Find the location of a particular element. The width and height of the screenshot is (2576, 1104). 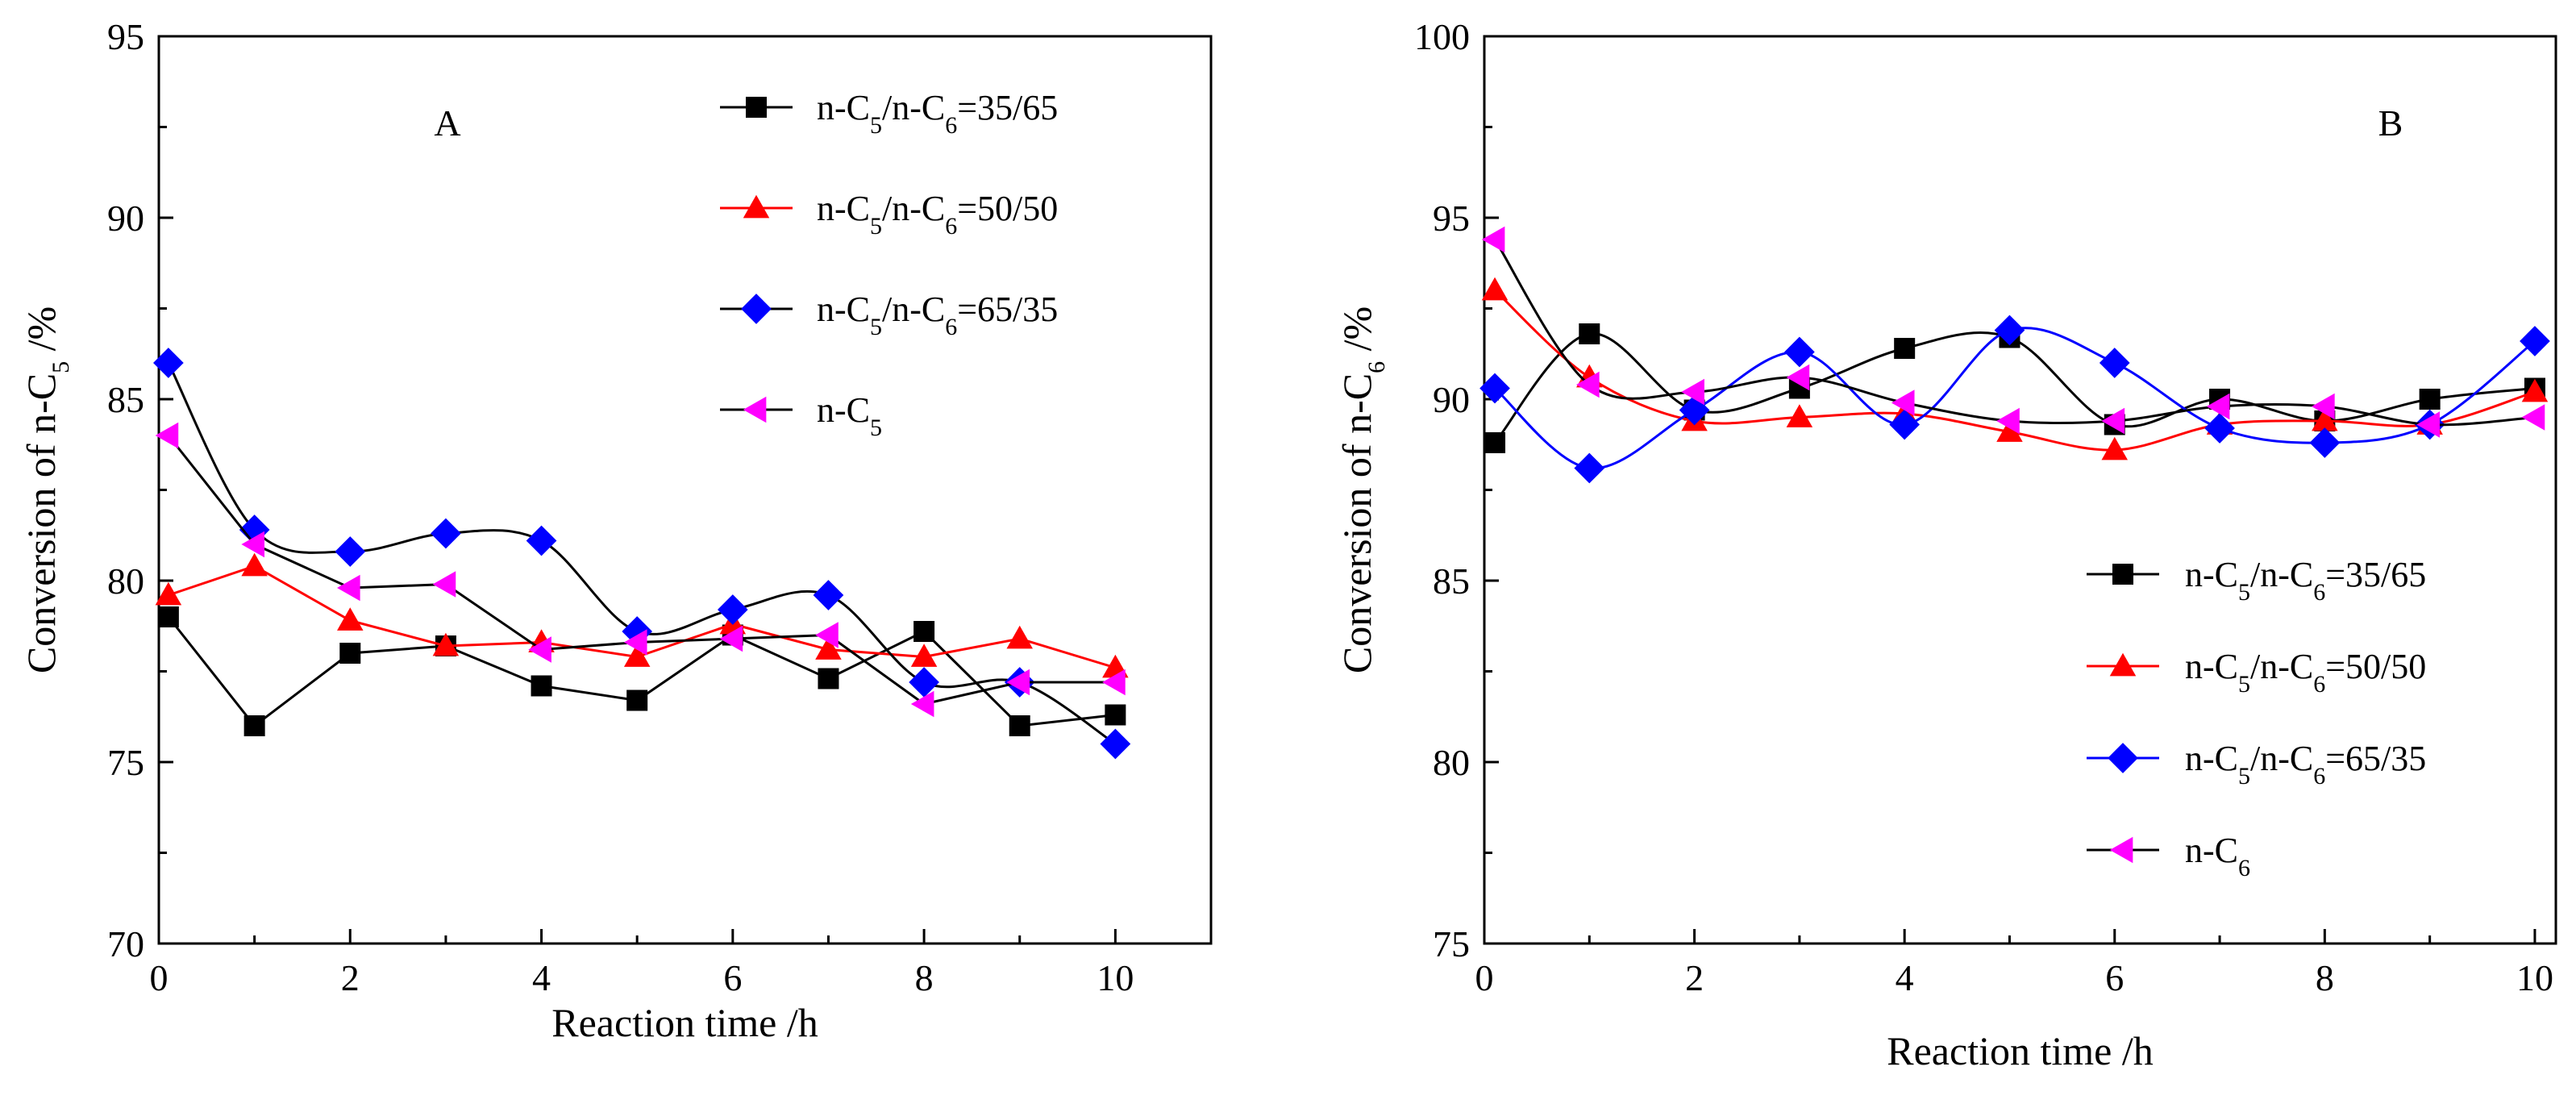

x-tick-label: 2 is located at coordinates (351, 977).